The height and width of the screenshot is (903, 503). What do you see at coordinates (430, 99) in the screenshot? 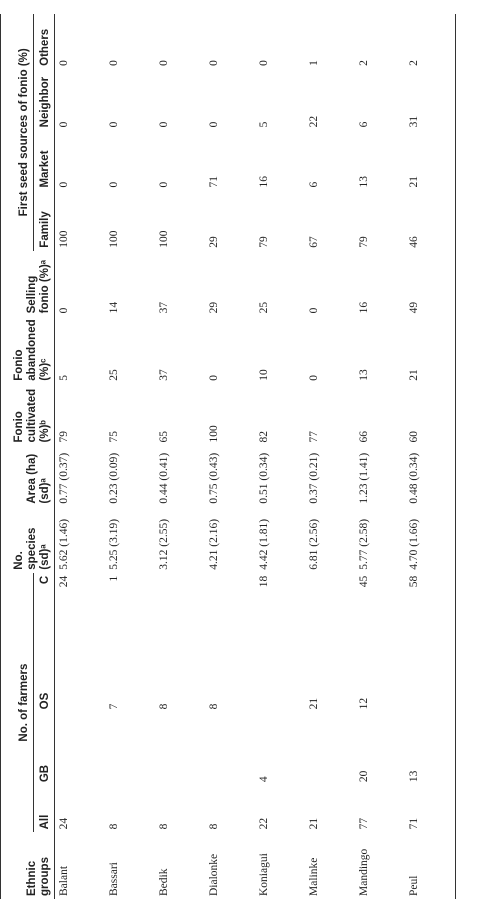
I see `cell: 31` at bounding box center [430, 99].